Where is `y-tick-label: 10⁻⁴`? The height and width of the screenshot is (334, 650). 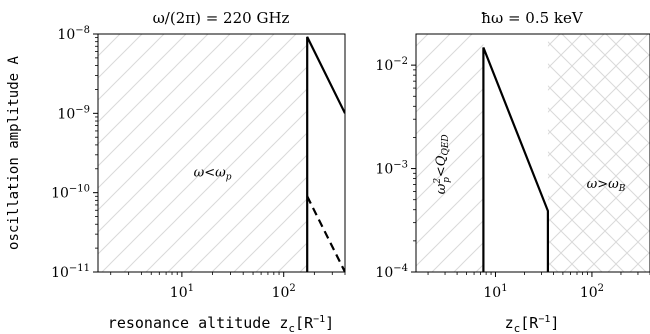 y-tick-label: 10⁻⁴ is located at coordinates (391, 272).